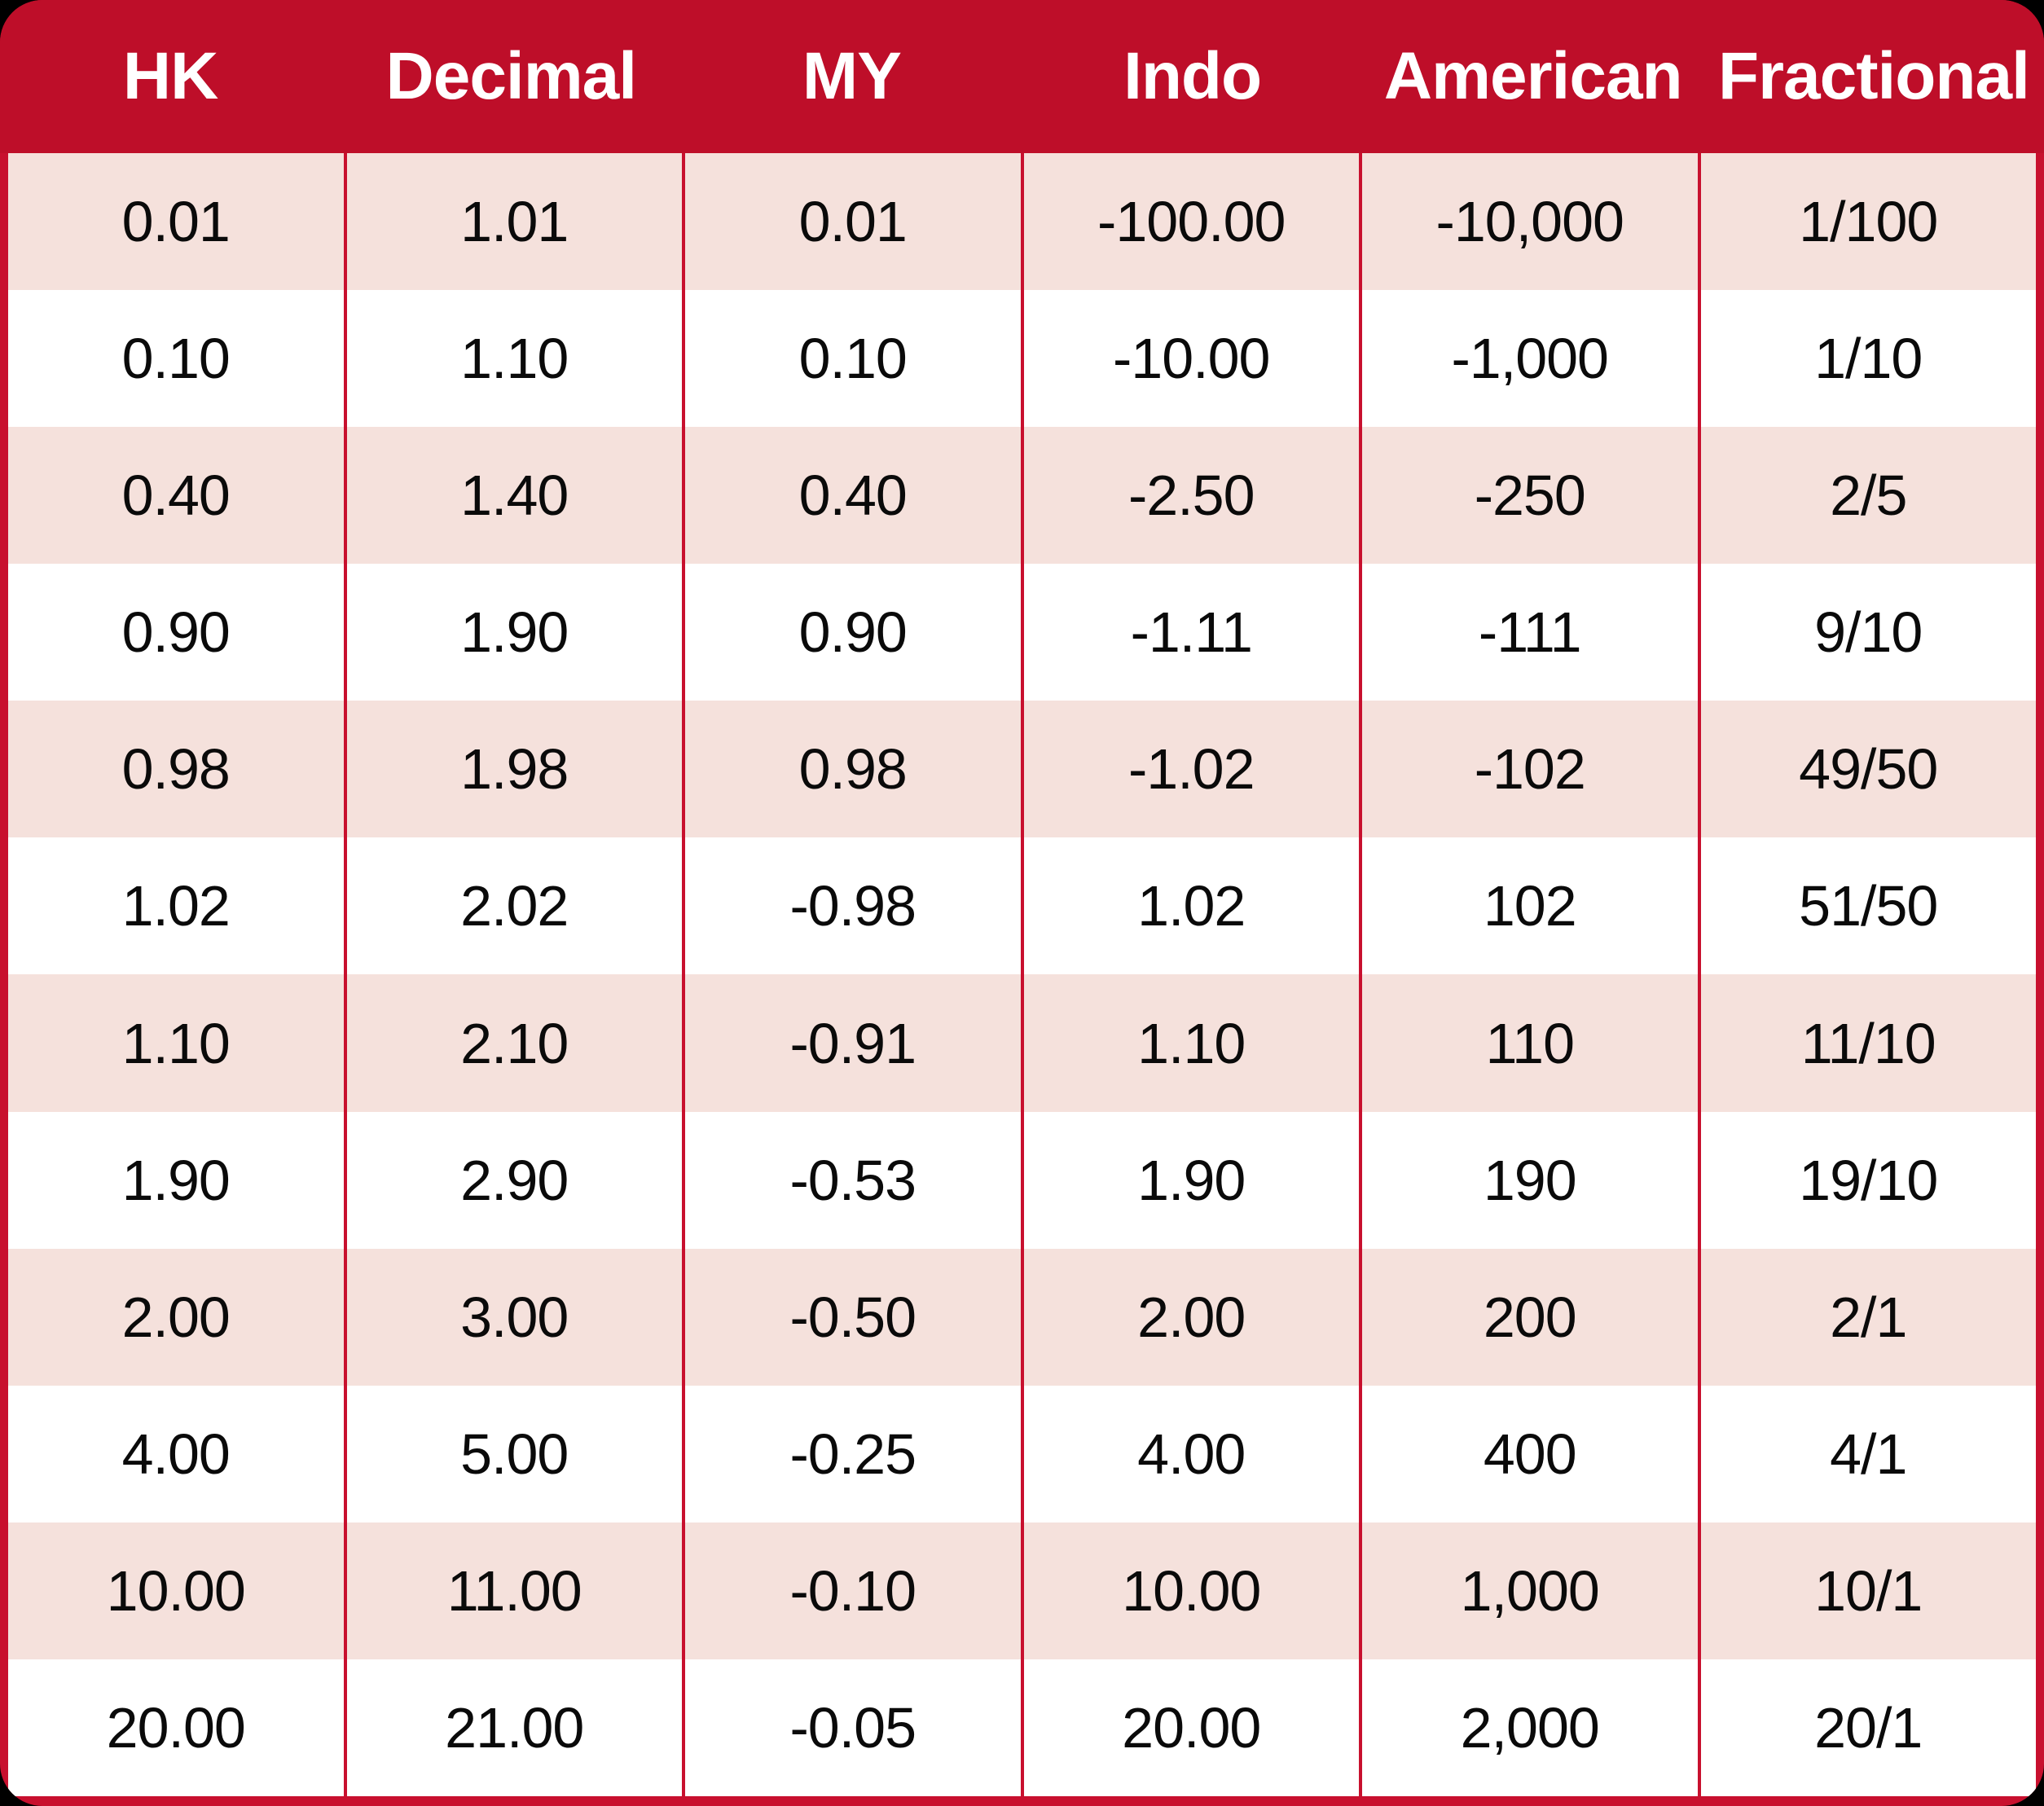 This screenshot has height=1806, width=2044. What do you see at coordinates (851, 1727) in the screenshot?
I see `odds-cell: -0.05` at bounding box center [851, 1727].